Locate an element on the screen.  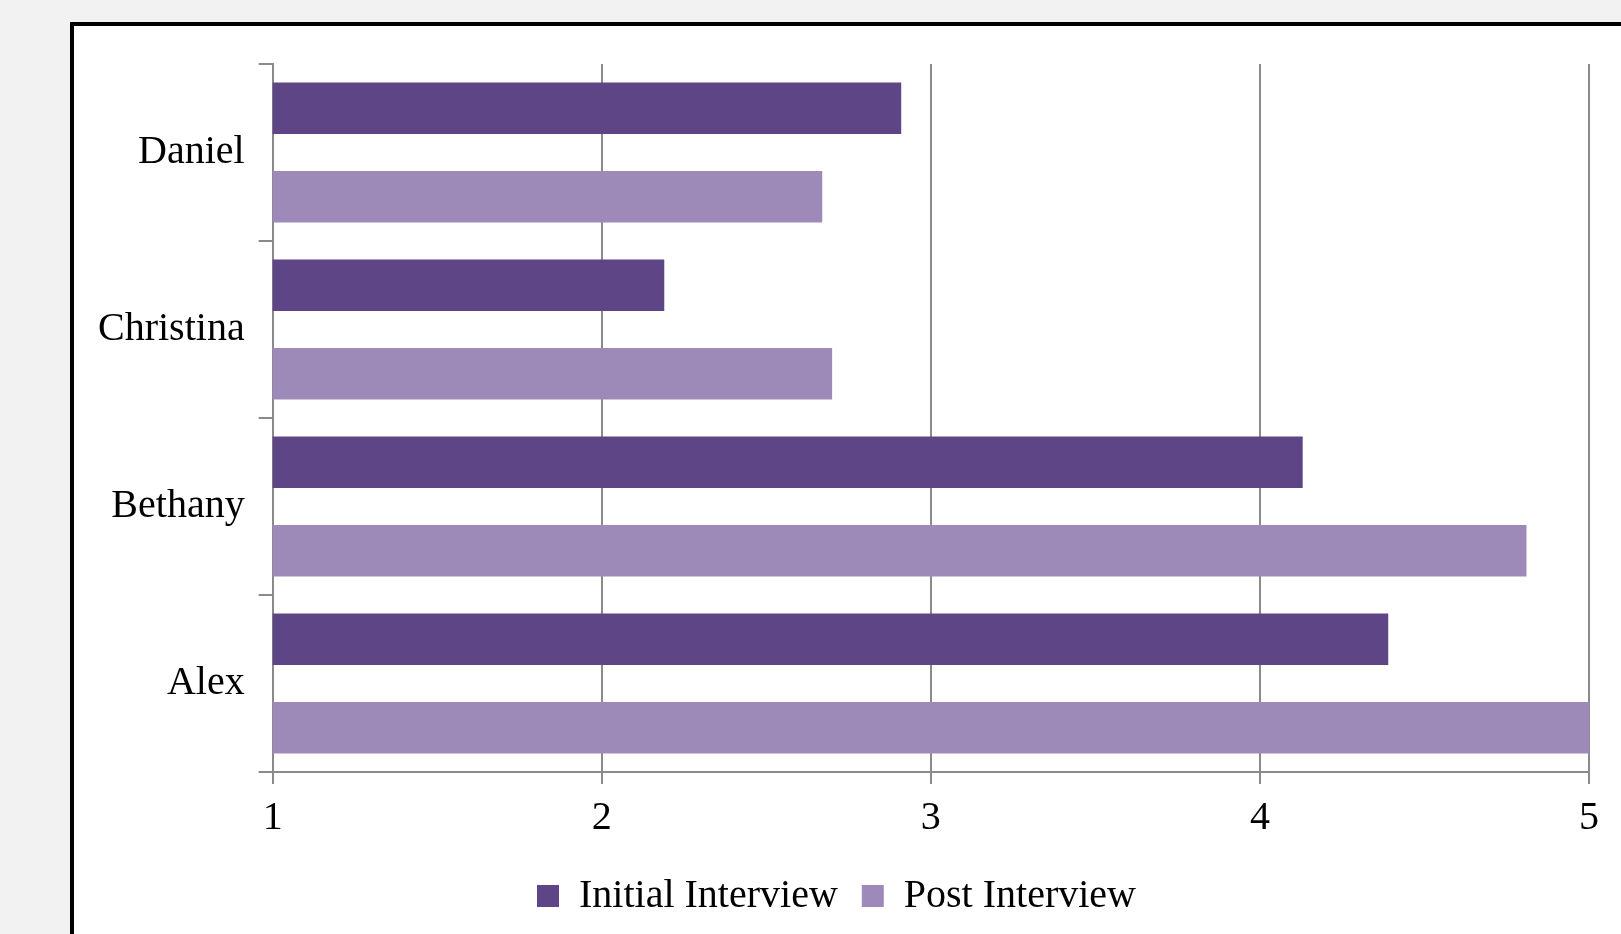
x-tick-label: 3 is located at coordinates (930, 815).